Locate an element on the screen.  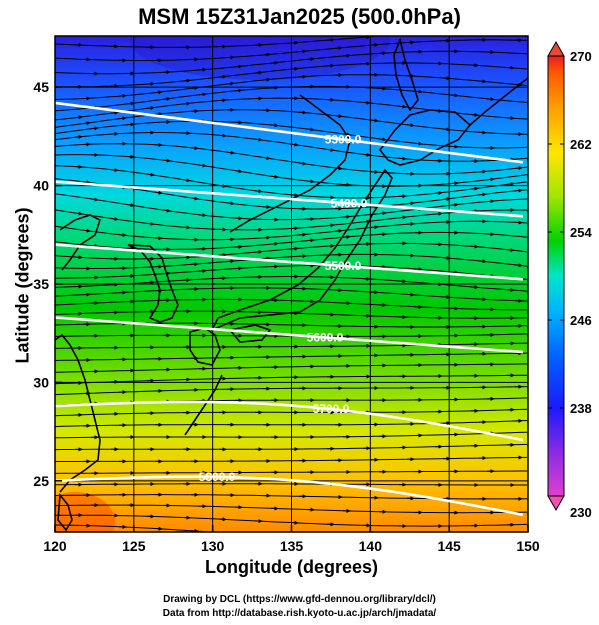
coastline-honshu is located at coordinates (301, 250).